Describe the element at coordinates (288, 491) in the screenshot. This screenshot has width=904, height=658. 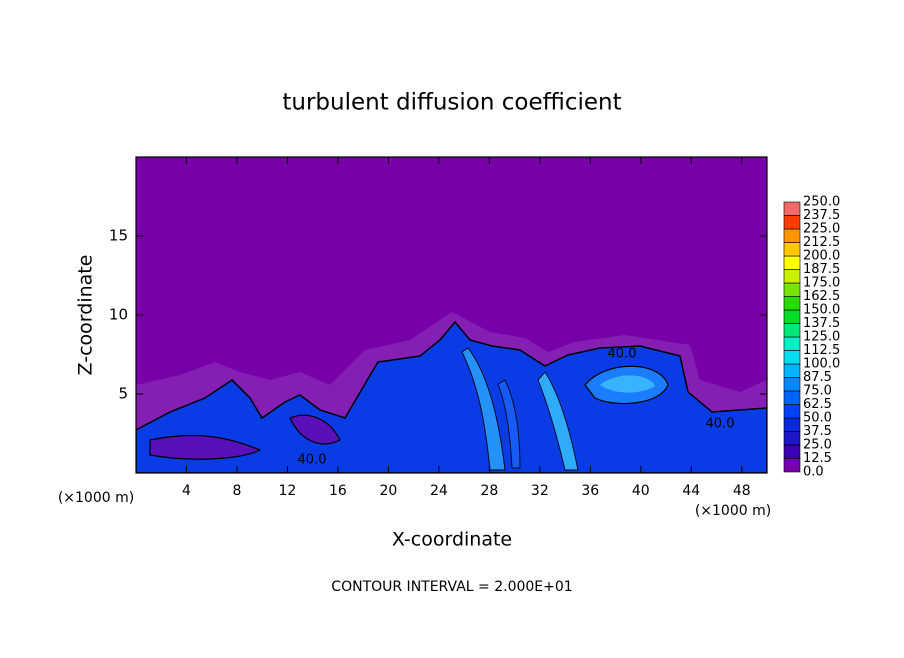
I see `x-tick-label: 12` at that location.